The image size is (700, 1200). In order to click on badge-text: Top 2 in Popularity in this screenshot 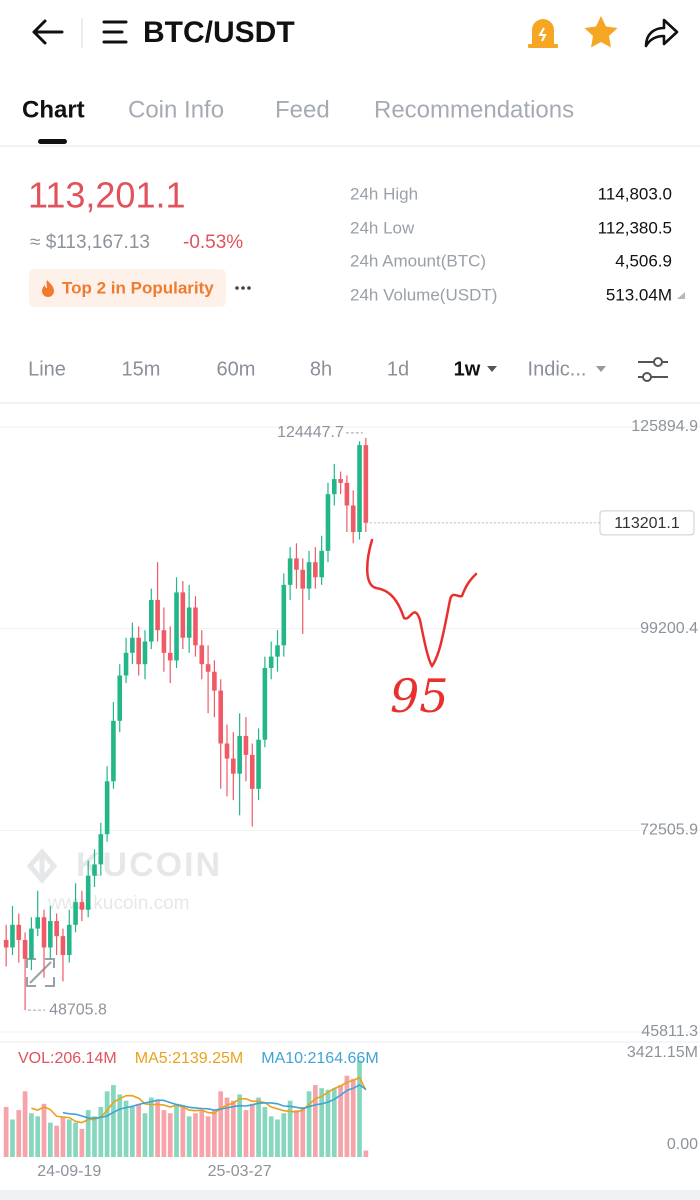, I will do `click(138, 287)`.